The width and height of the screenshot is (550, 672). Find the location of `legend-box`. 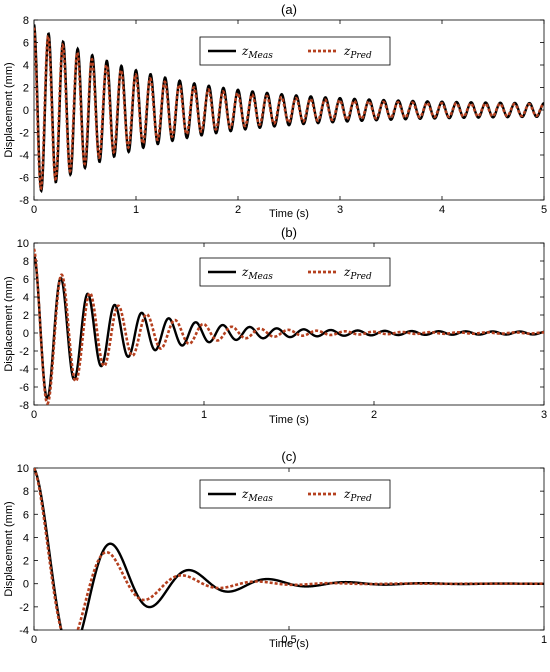

legend-box is located at coordinates (295, 51).